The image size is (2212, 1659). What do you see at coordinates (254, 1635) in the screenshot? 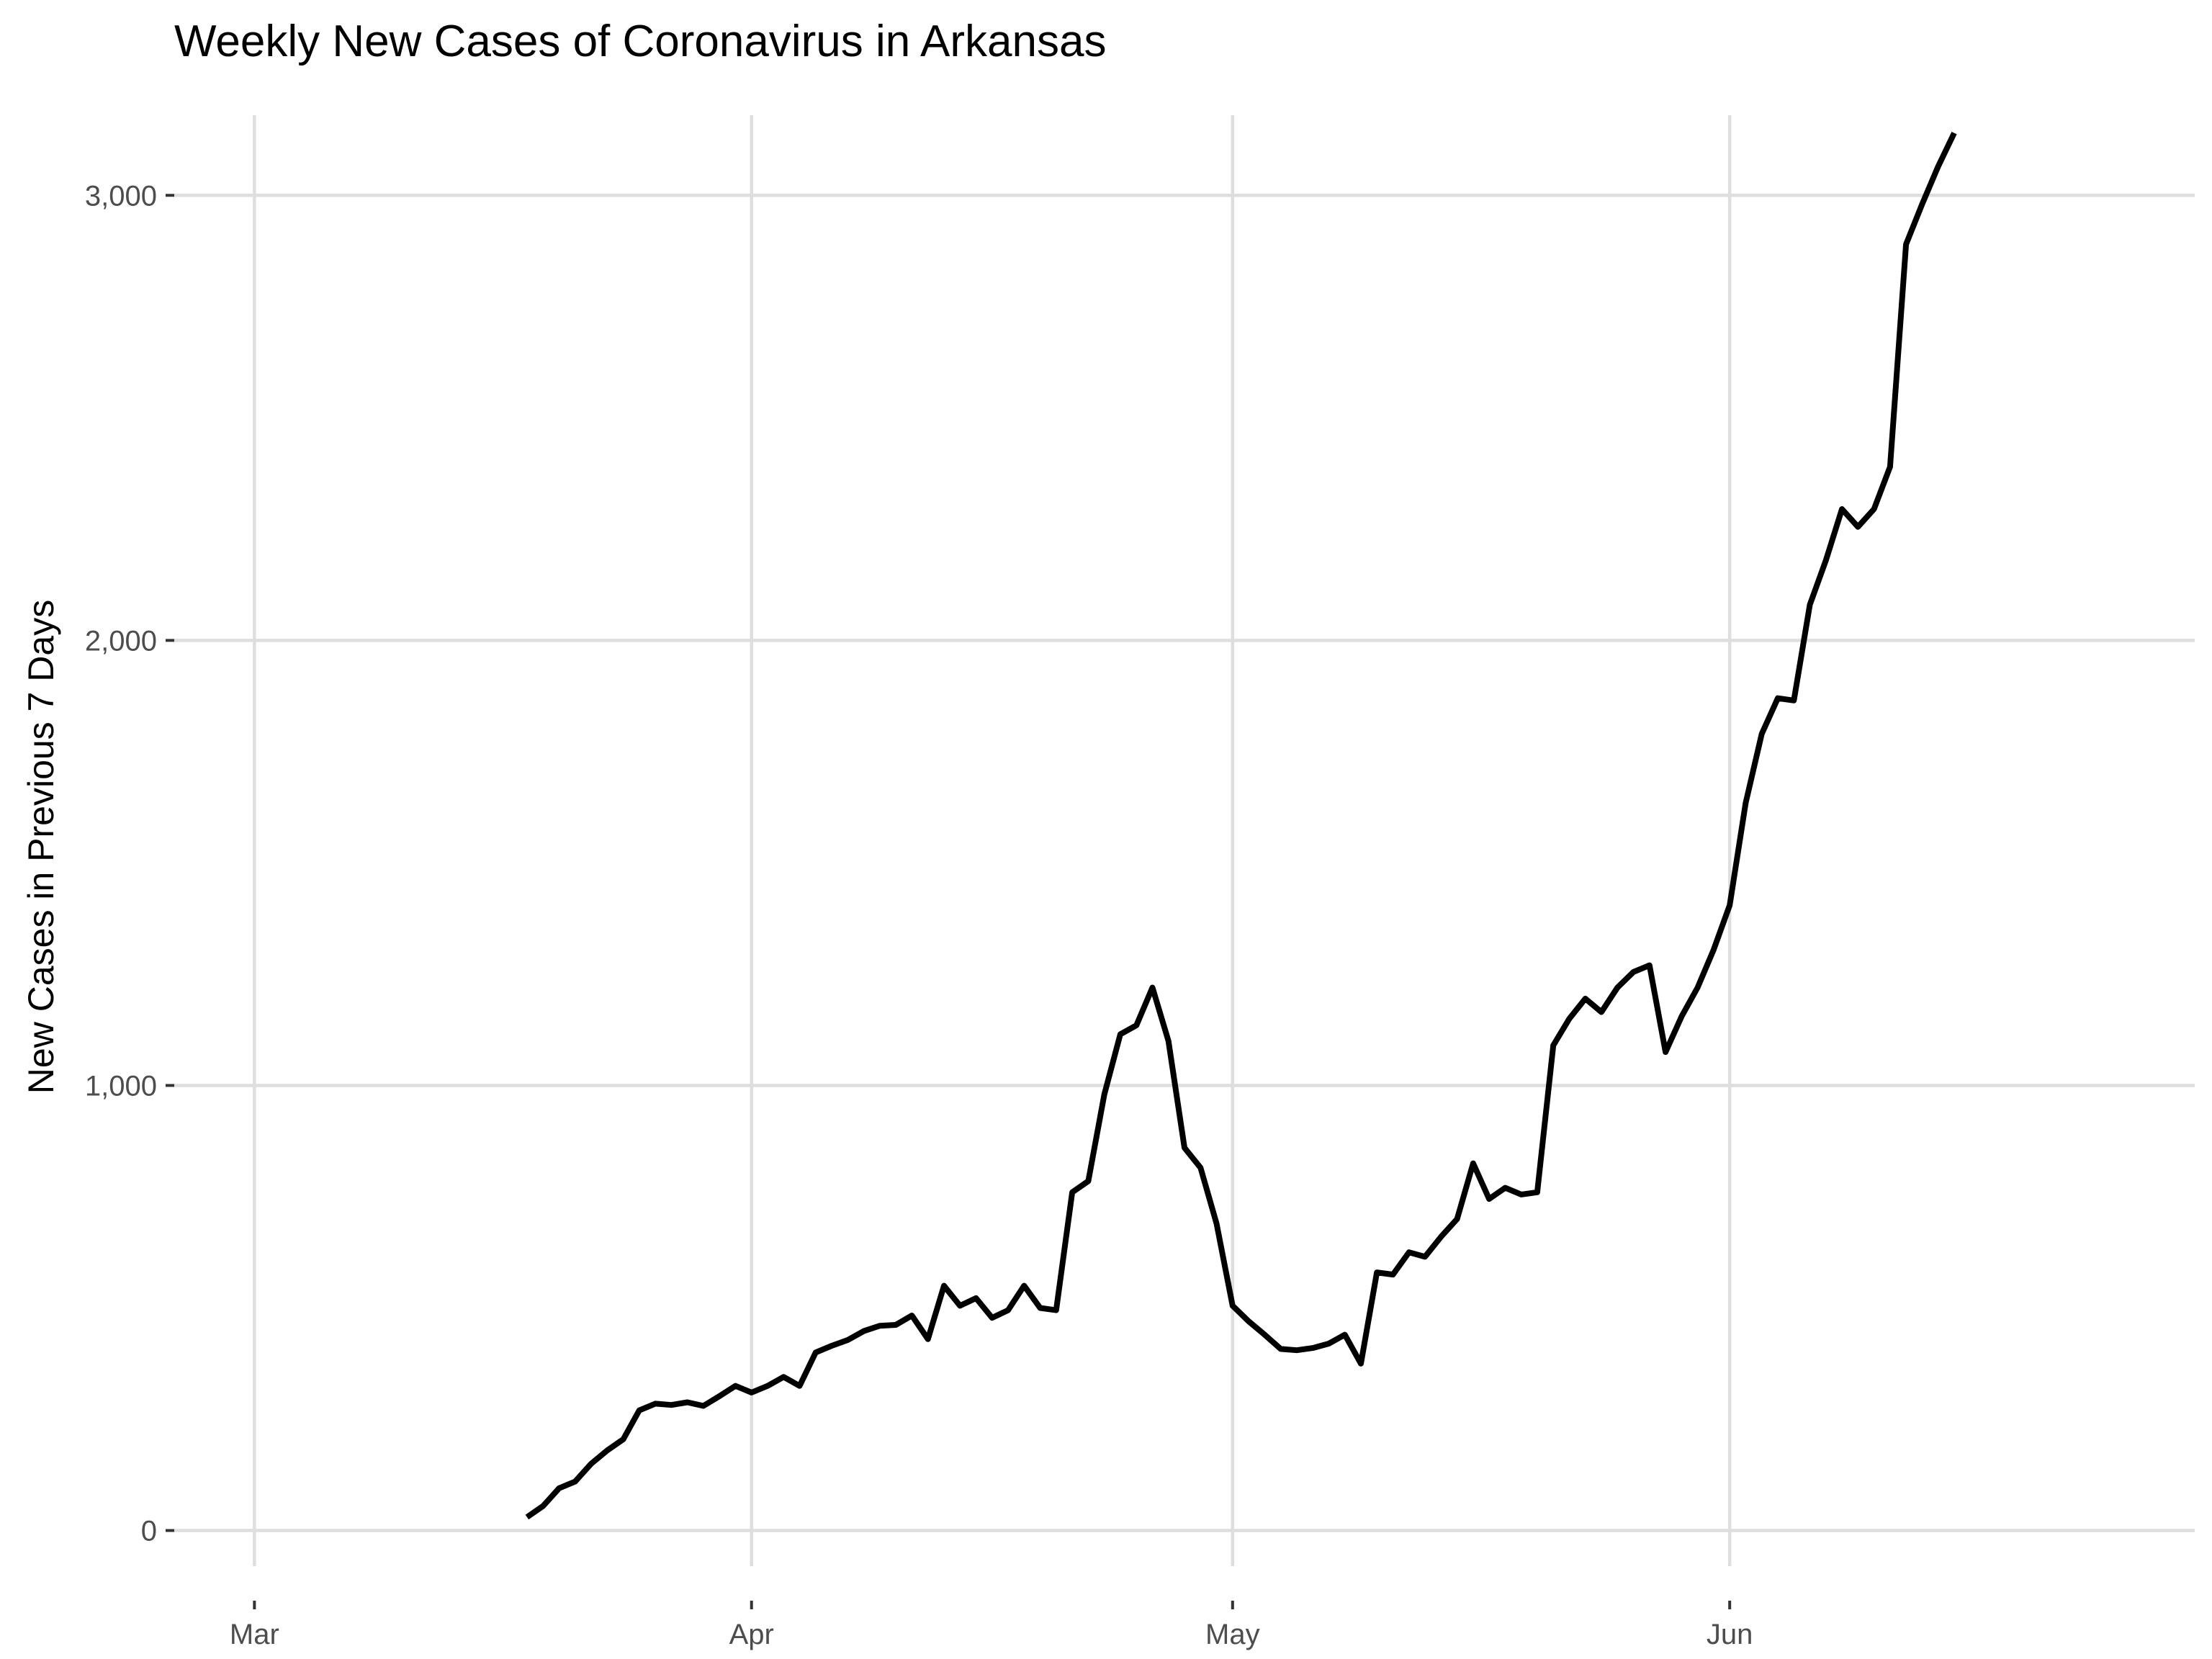
I see `x-tick-label: Mar` at bounding box center [254, 1635].